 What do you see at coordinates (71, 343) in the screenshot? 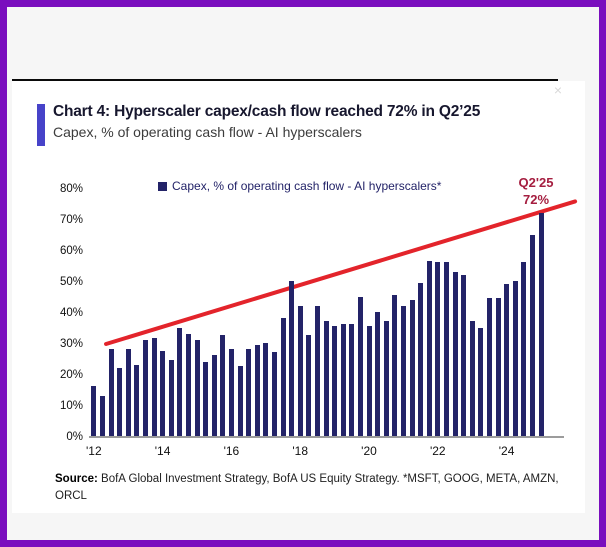
I see `y-axis-label: 30%` at bounding box center [71, 343].